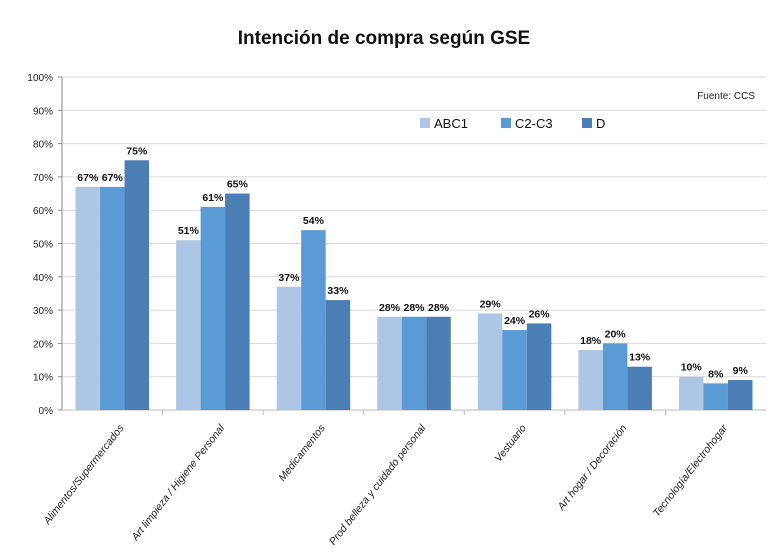  What do you see at coordinates (716, 374) in the screenshot?
I see `data-label: 8%` at bounding box center [716, 374].